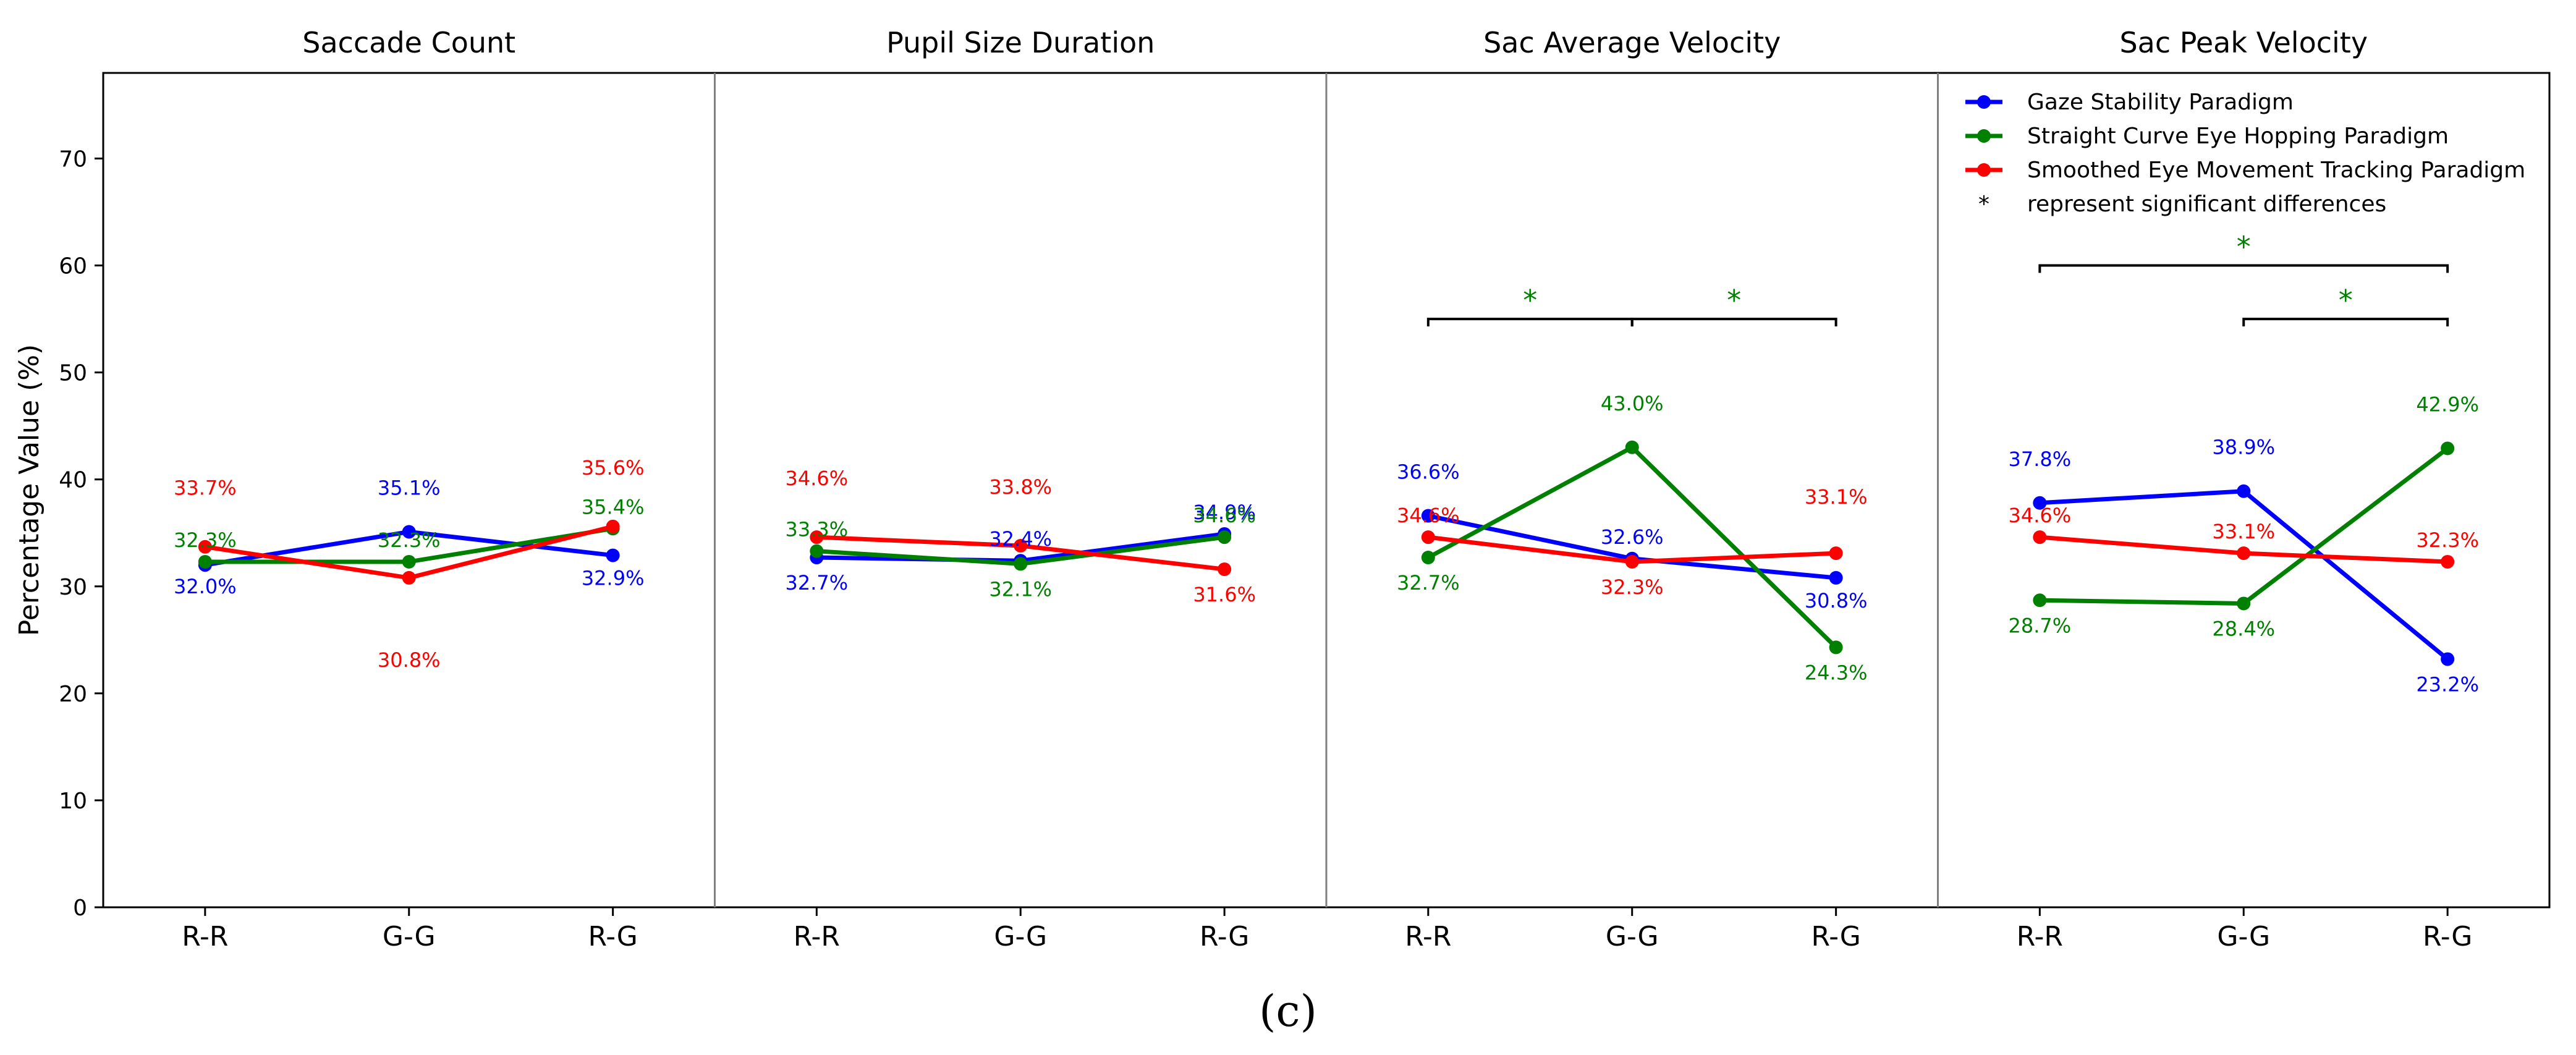 The height and width of the screenshot is (1055, 2576). What do you see at coordinates (1020, 487) in the screenshot?
I see `data-label: 33.8%` at bounding box center [1020, 487].